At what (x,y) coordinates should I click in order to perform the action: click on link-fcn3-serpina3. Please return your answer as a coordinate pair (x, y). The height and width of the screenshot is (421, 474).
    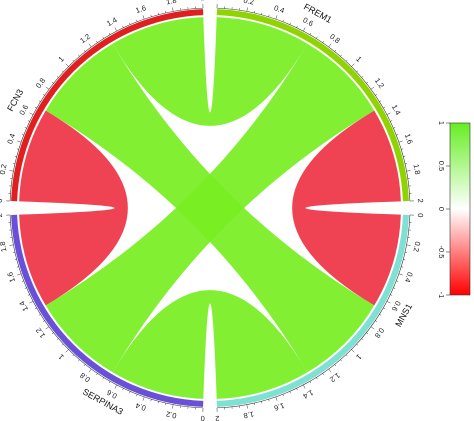
    Looking at the image, I should click on (73, 208).